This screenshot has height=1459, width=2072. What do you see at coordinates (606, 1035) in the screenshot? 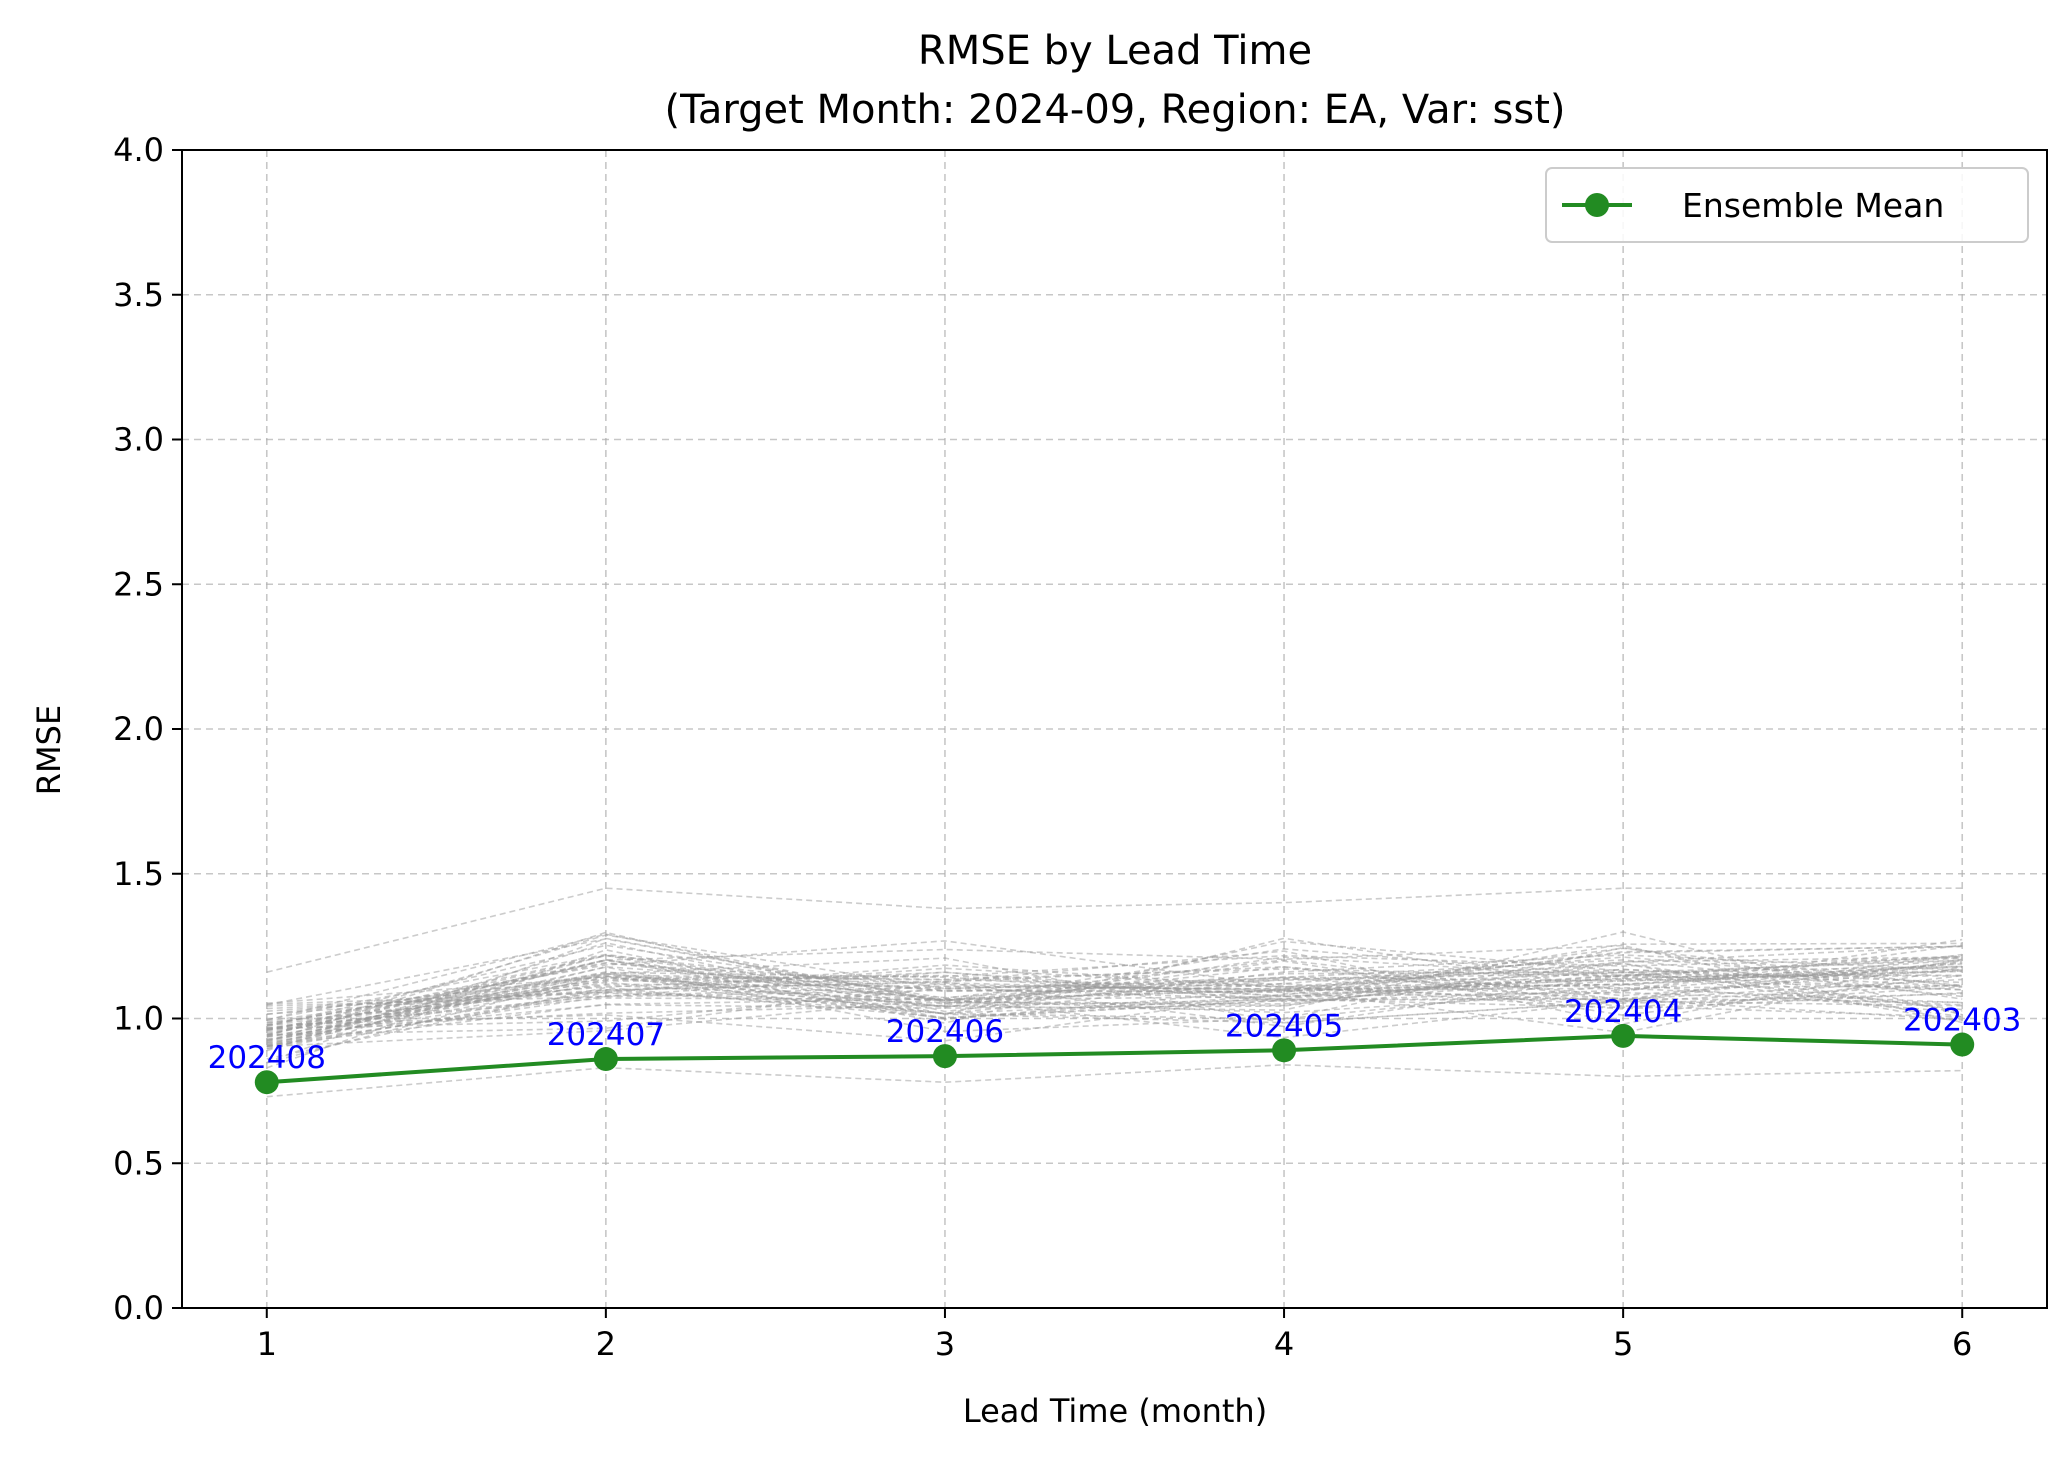
I see `point-annotation: 202407` at bounding box center [606, 1035].